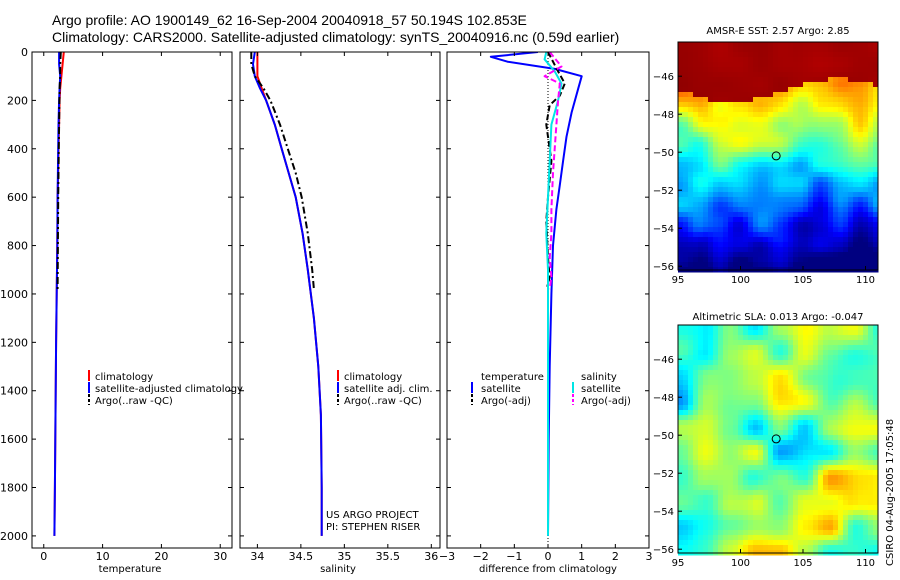  What do you see at coordinates (501, 389) in the screenshot?
I see `legend-label-temp-satellite: satellite` at bounding box center [501, 389].